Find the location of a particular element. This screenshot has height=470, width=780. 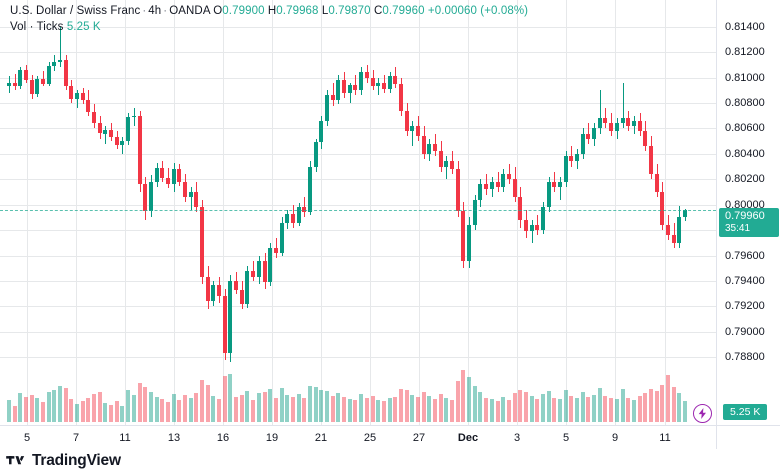

legend-low-value: 0.79870 is located at coordinates (349, 11).